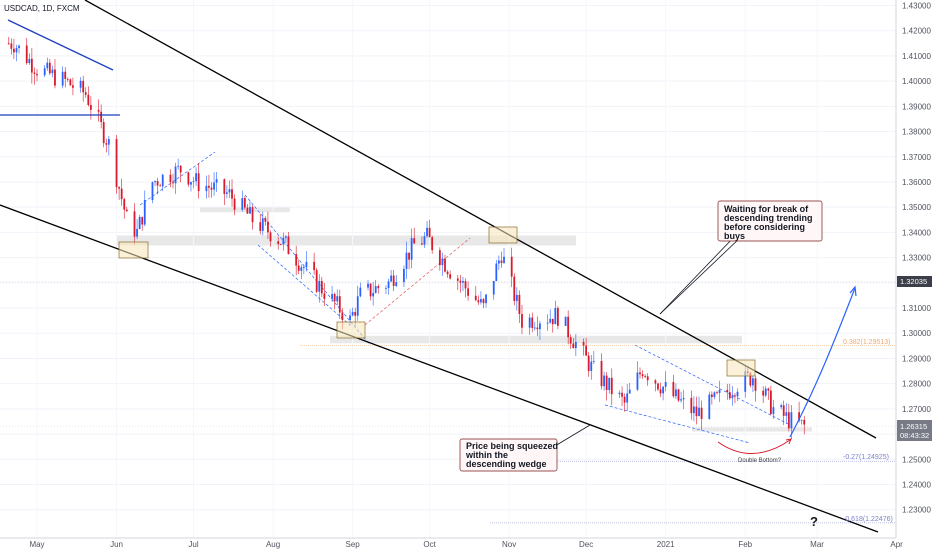  What do you see at coordinates (916, 232) in the screenshot?
I see `price-tick-label: 1.34000` at bounding box center [916, 232].